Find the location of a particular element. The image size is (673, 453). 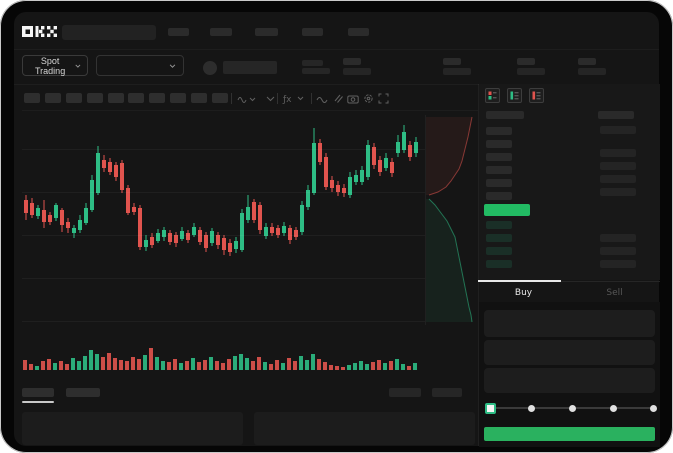

book-asks-icon is located at coordinates (536, 95).